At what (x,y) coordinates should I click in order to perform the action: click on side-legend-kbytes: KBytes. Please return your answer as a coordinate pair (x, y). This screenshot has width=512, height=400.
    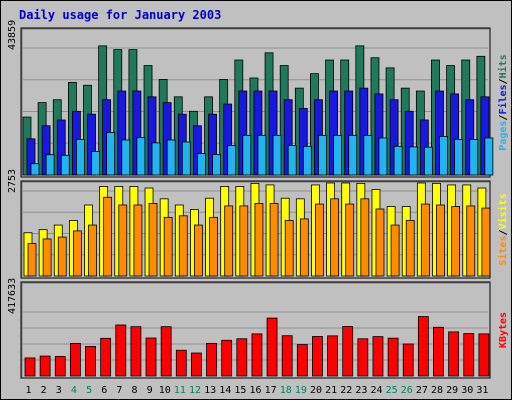
    Looking at the image, I should click on (503, 330).